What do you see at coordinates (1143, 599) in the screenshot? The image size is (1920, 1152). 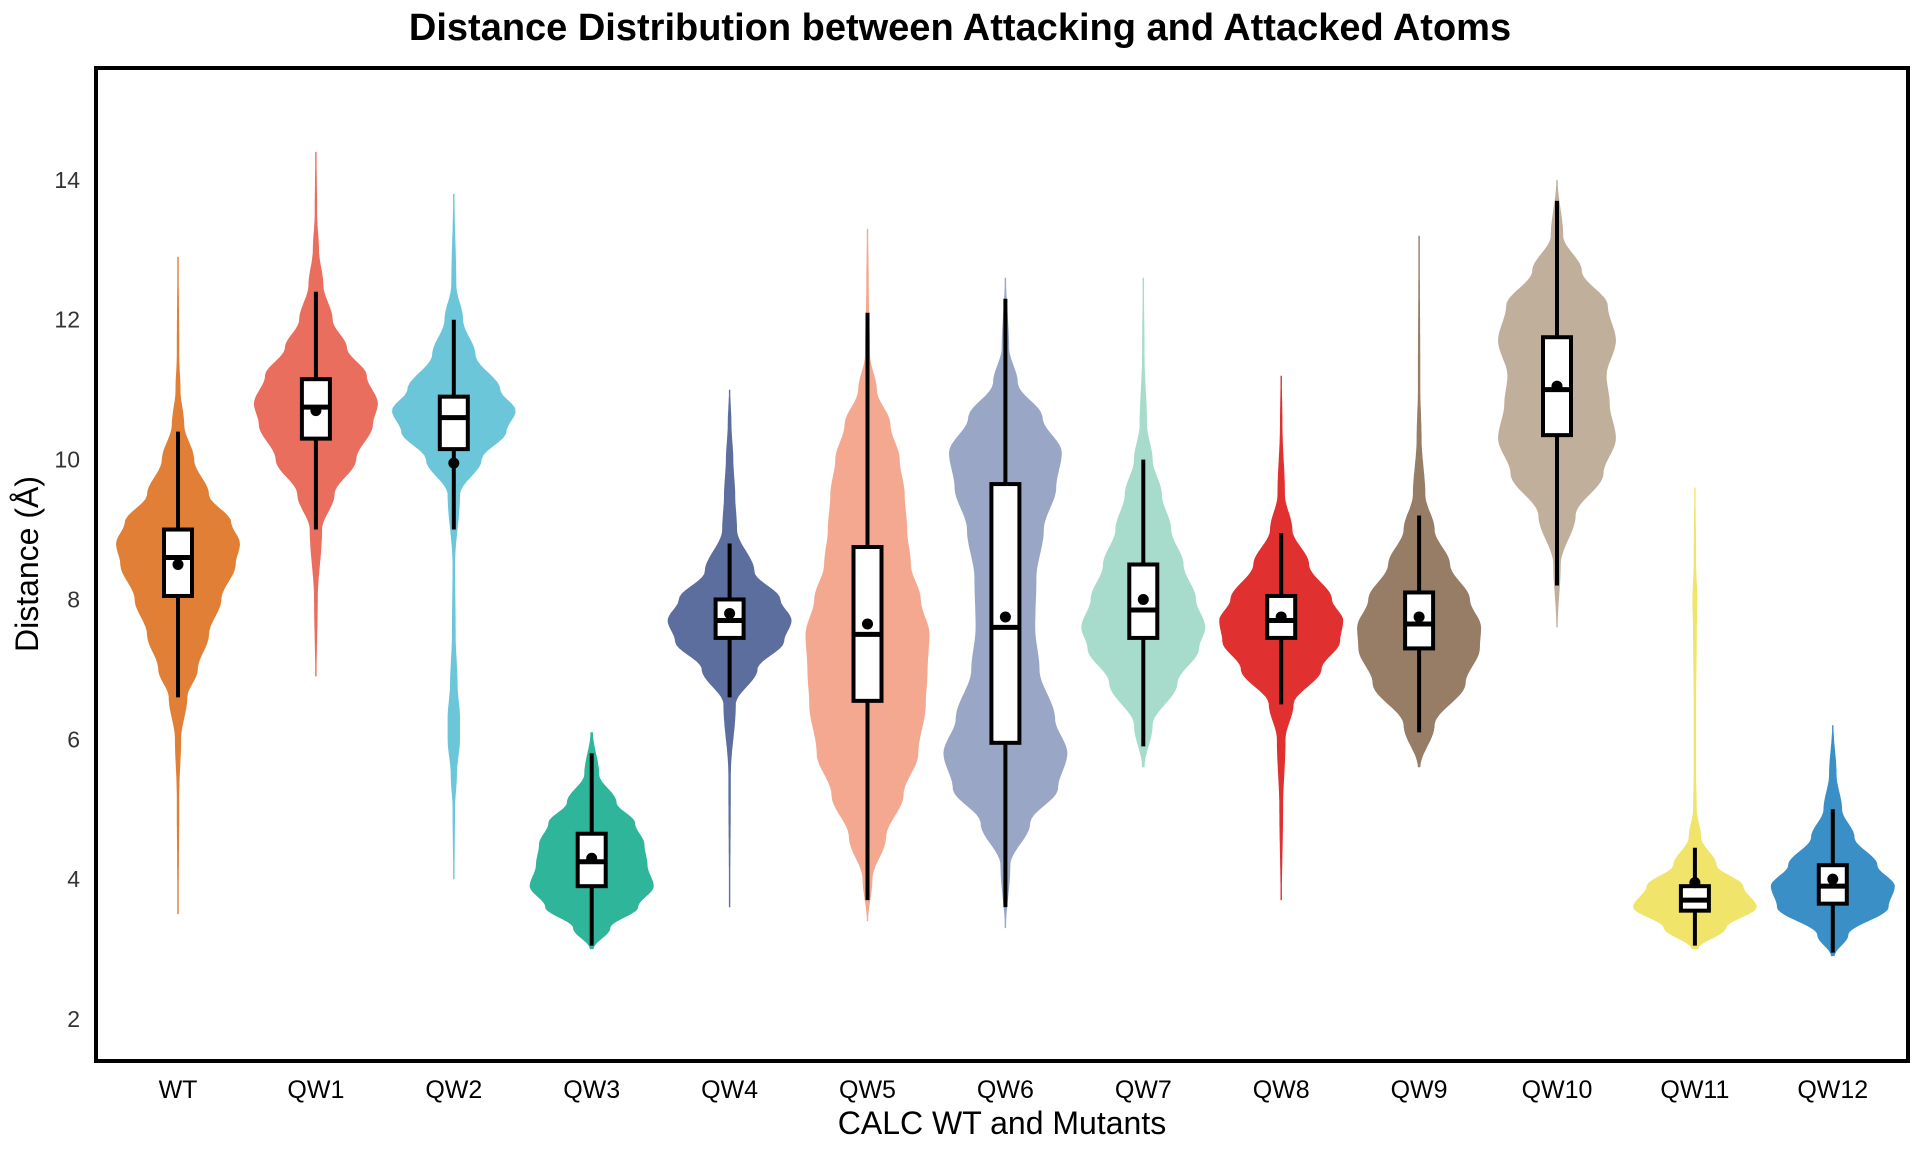 I see `mean-point-qw7` at bounding box center [1143, 599].